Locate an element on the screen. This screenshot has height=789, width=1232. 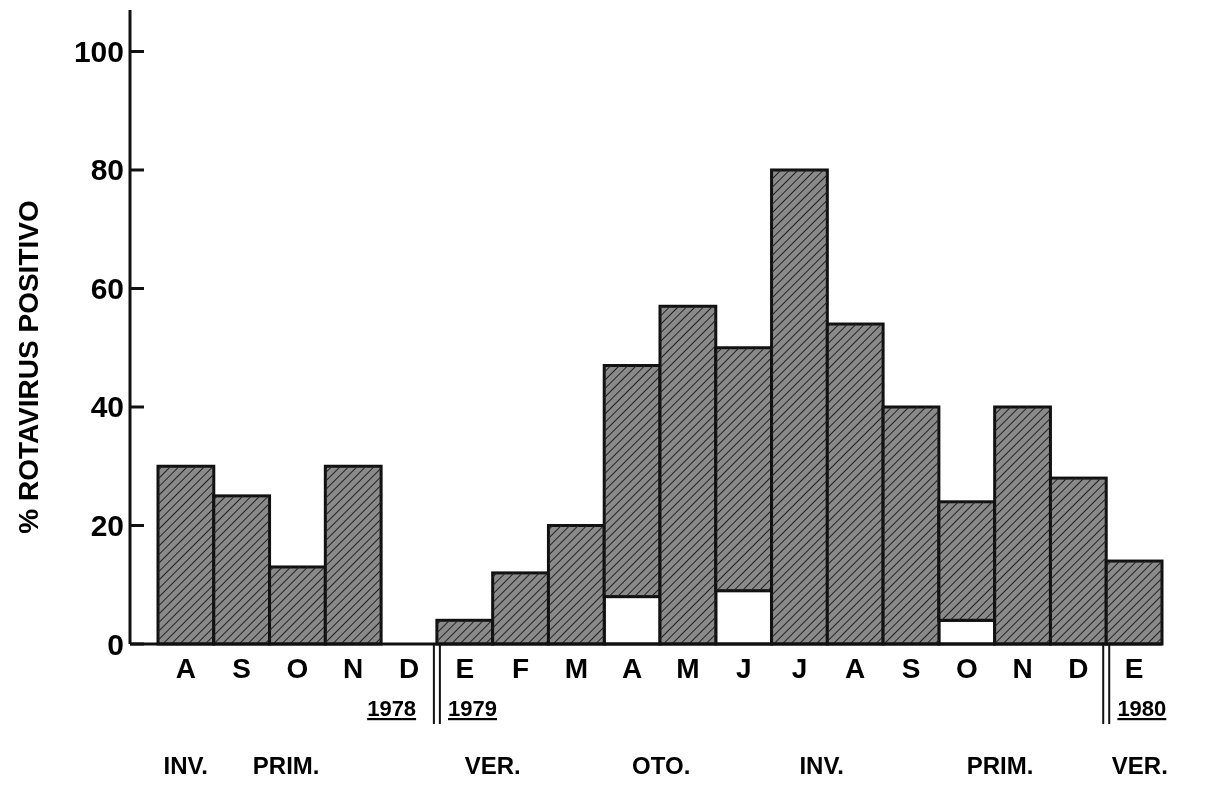
text: OTO. is located at coordinates (661, 765).